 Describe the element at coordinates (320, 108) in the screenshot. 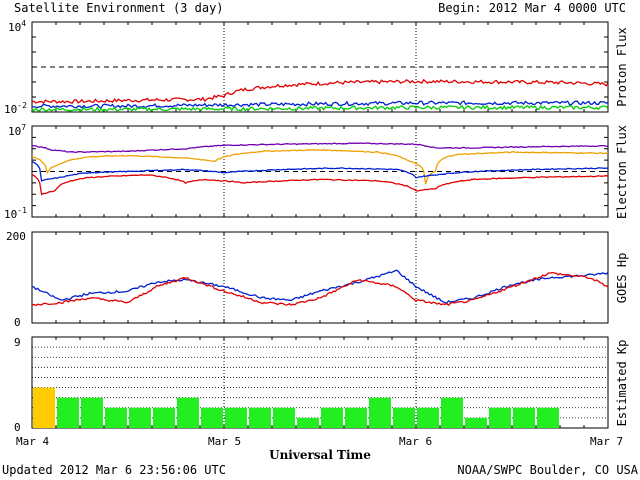

I see `proton-flux-panel-series-green` at that location.